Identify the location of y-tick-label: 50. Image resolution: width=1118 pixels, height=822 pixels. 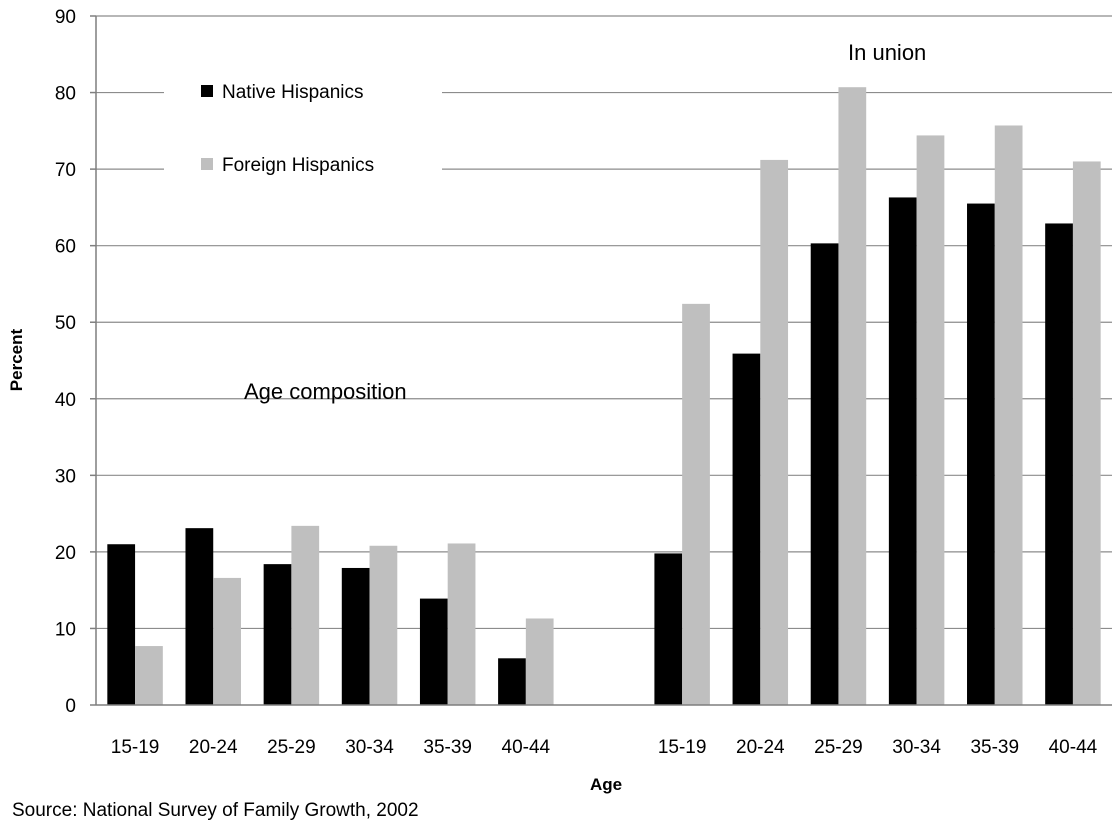
(65, 323).